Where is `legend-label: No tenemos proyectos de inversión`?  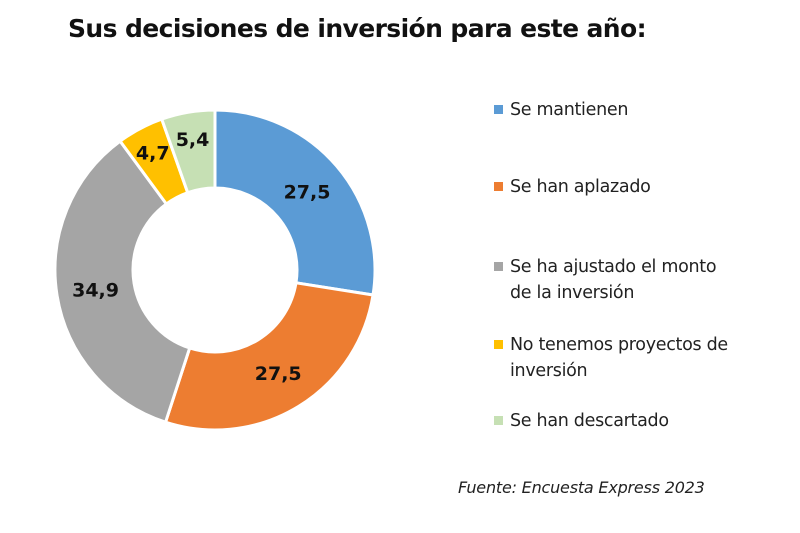
legend-label: No tenemos proyectos de inversión is located at coordinates (619, 358).